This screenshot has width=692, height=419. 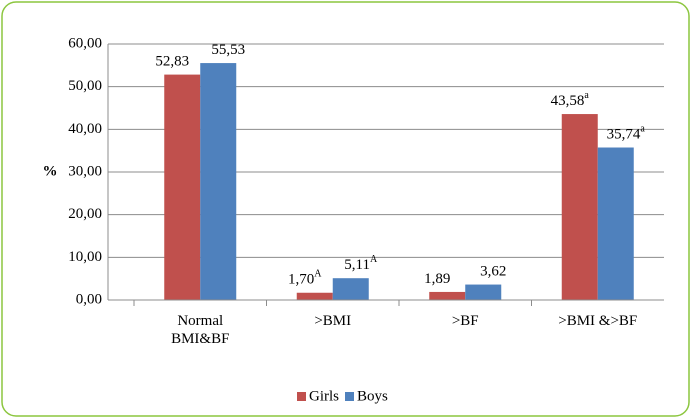 What do you see at coordinates (89, 299) in the screenshot?
I see `y-tick-label: 0,00` at bounding box center [89, 299].